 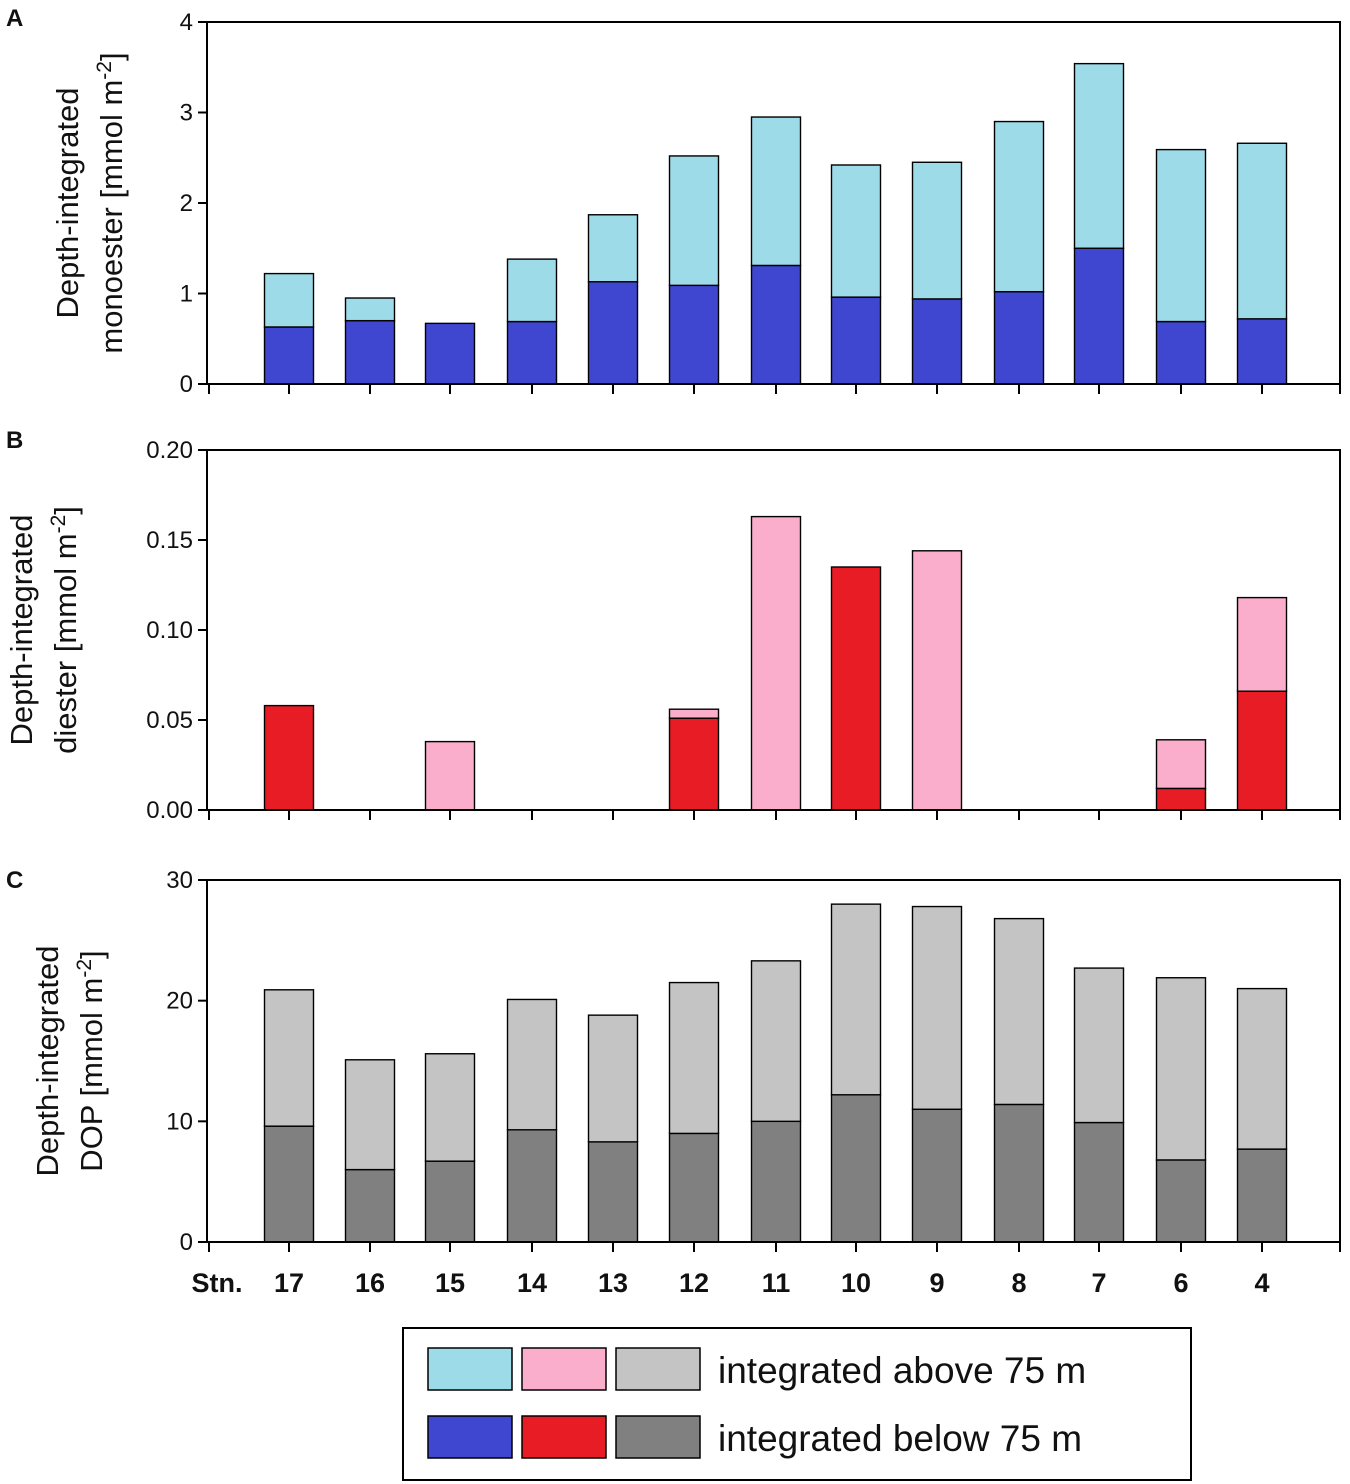 I want to click on x-label-stn-8: 8, so click(x=1018, y=1283).